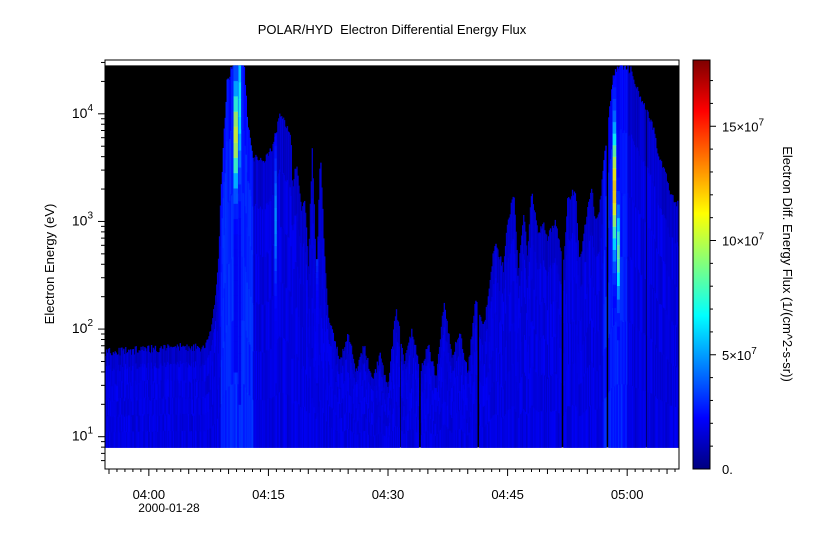 The height and width of the screenshot is (544, 828). What do you see at coordinates (507, 494) in the screenshot?
I see `x-tick-label: 04:45` at bounding box center [507, 494].